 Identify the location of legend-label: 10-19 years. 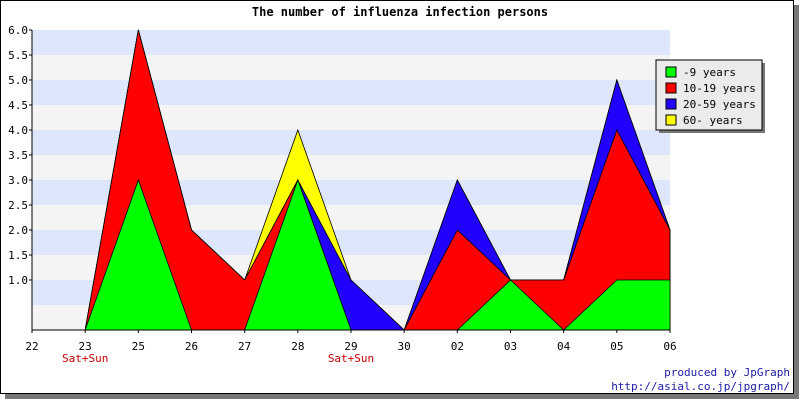
(719, 88).